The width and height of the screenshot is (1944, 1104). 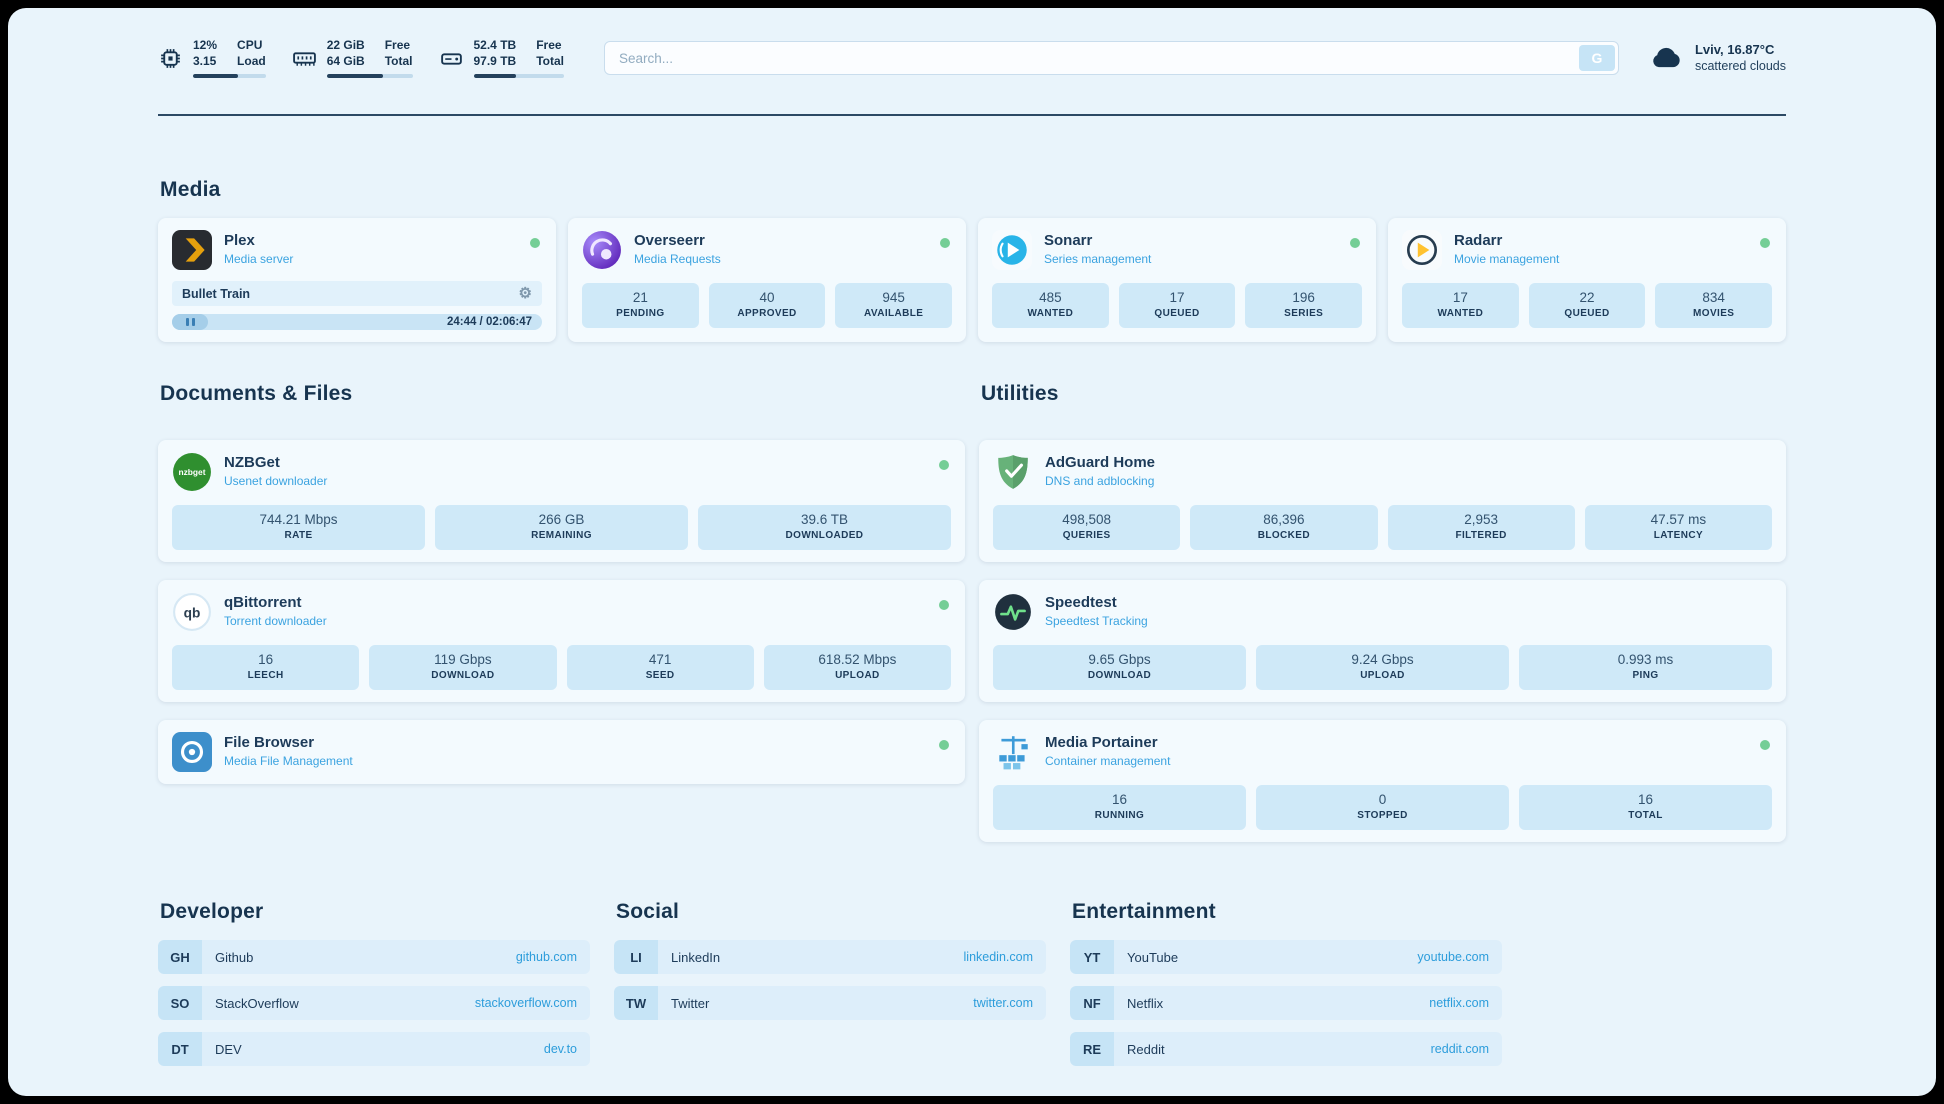 I want to click on stat-blocked: 86,396 BLOCKED, so click(x=1284, y=527).